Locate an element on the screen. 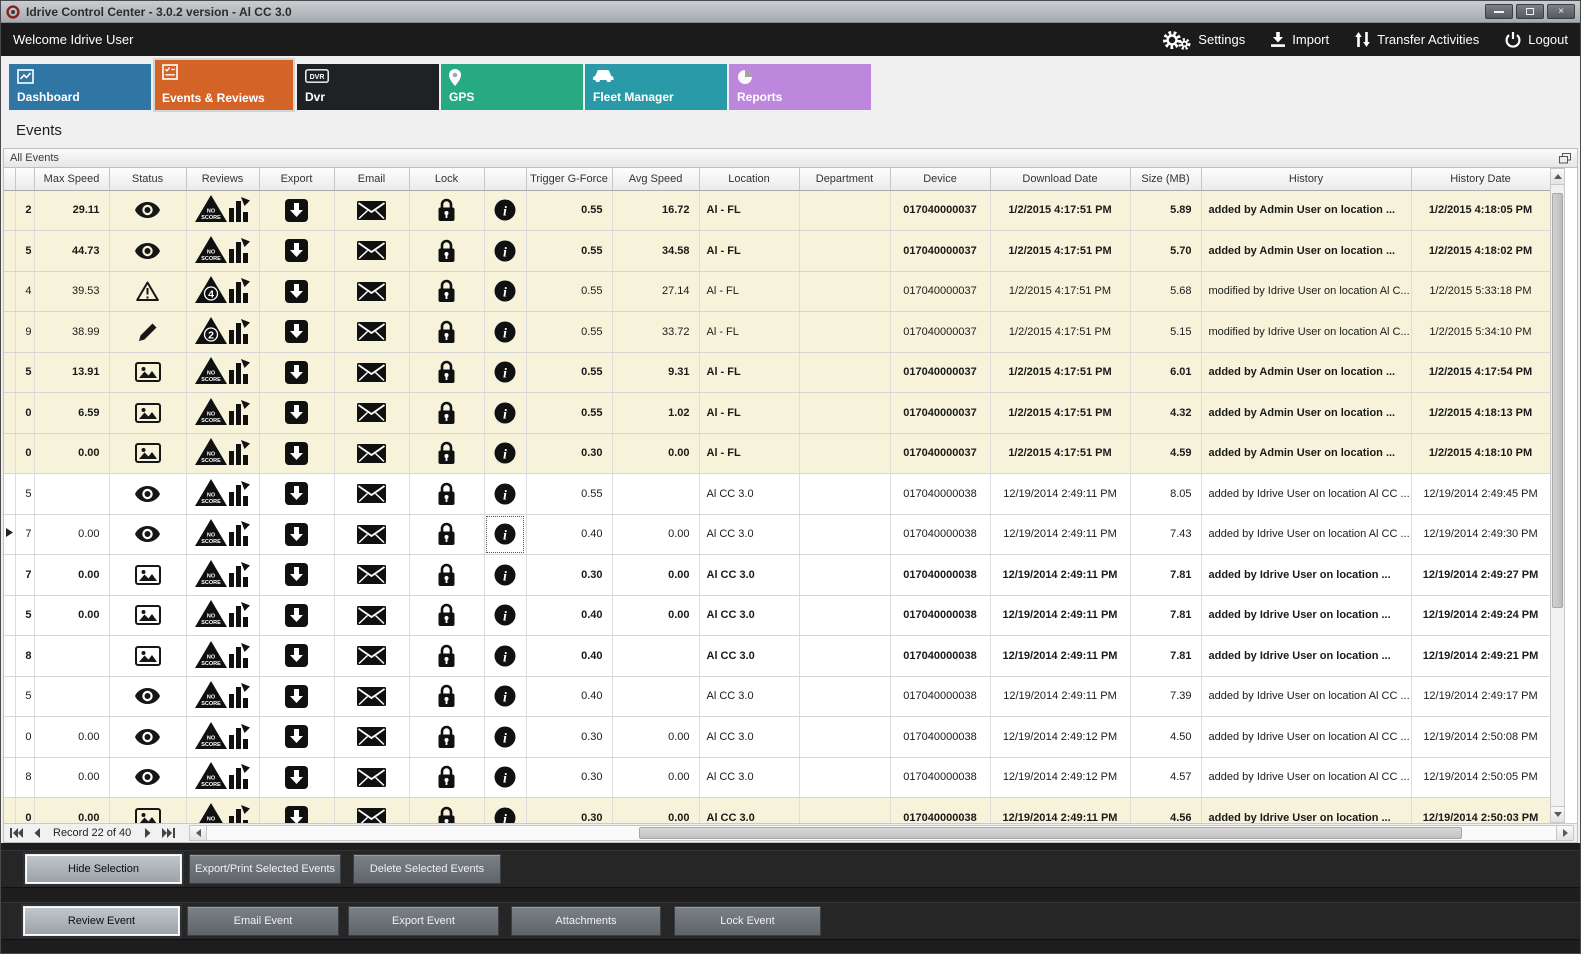 The width and height of the screenshot is (1581, 954). float-panel-icon is located at coordinates (1565, 158).